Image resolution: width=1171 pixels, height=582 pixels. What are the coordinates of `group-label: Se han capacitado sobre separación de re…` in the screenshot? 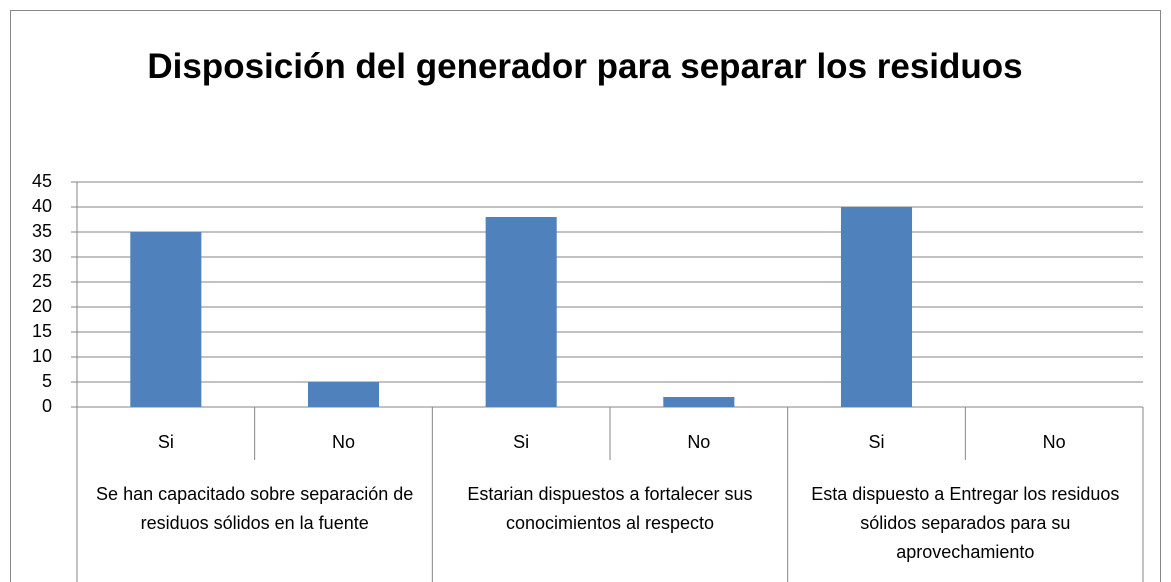 It's located at (255, 508).